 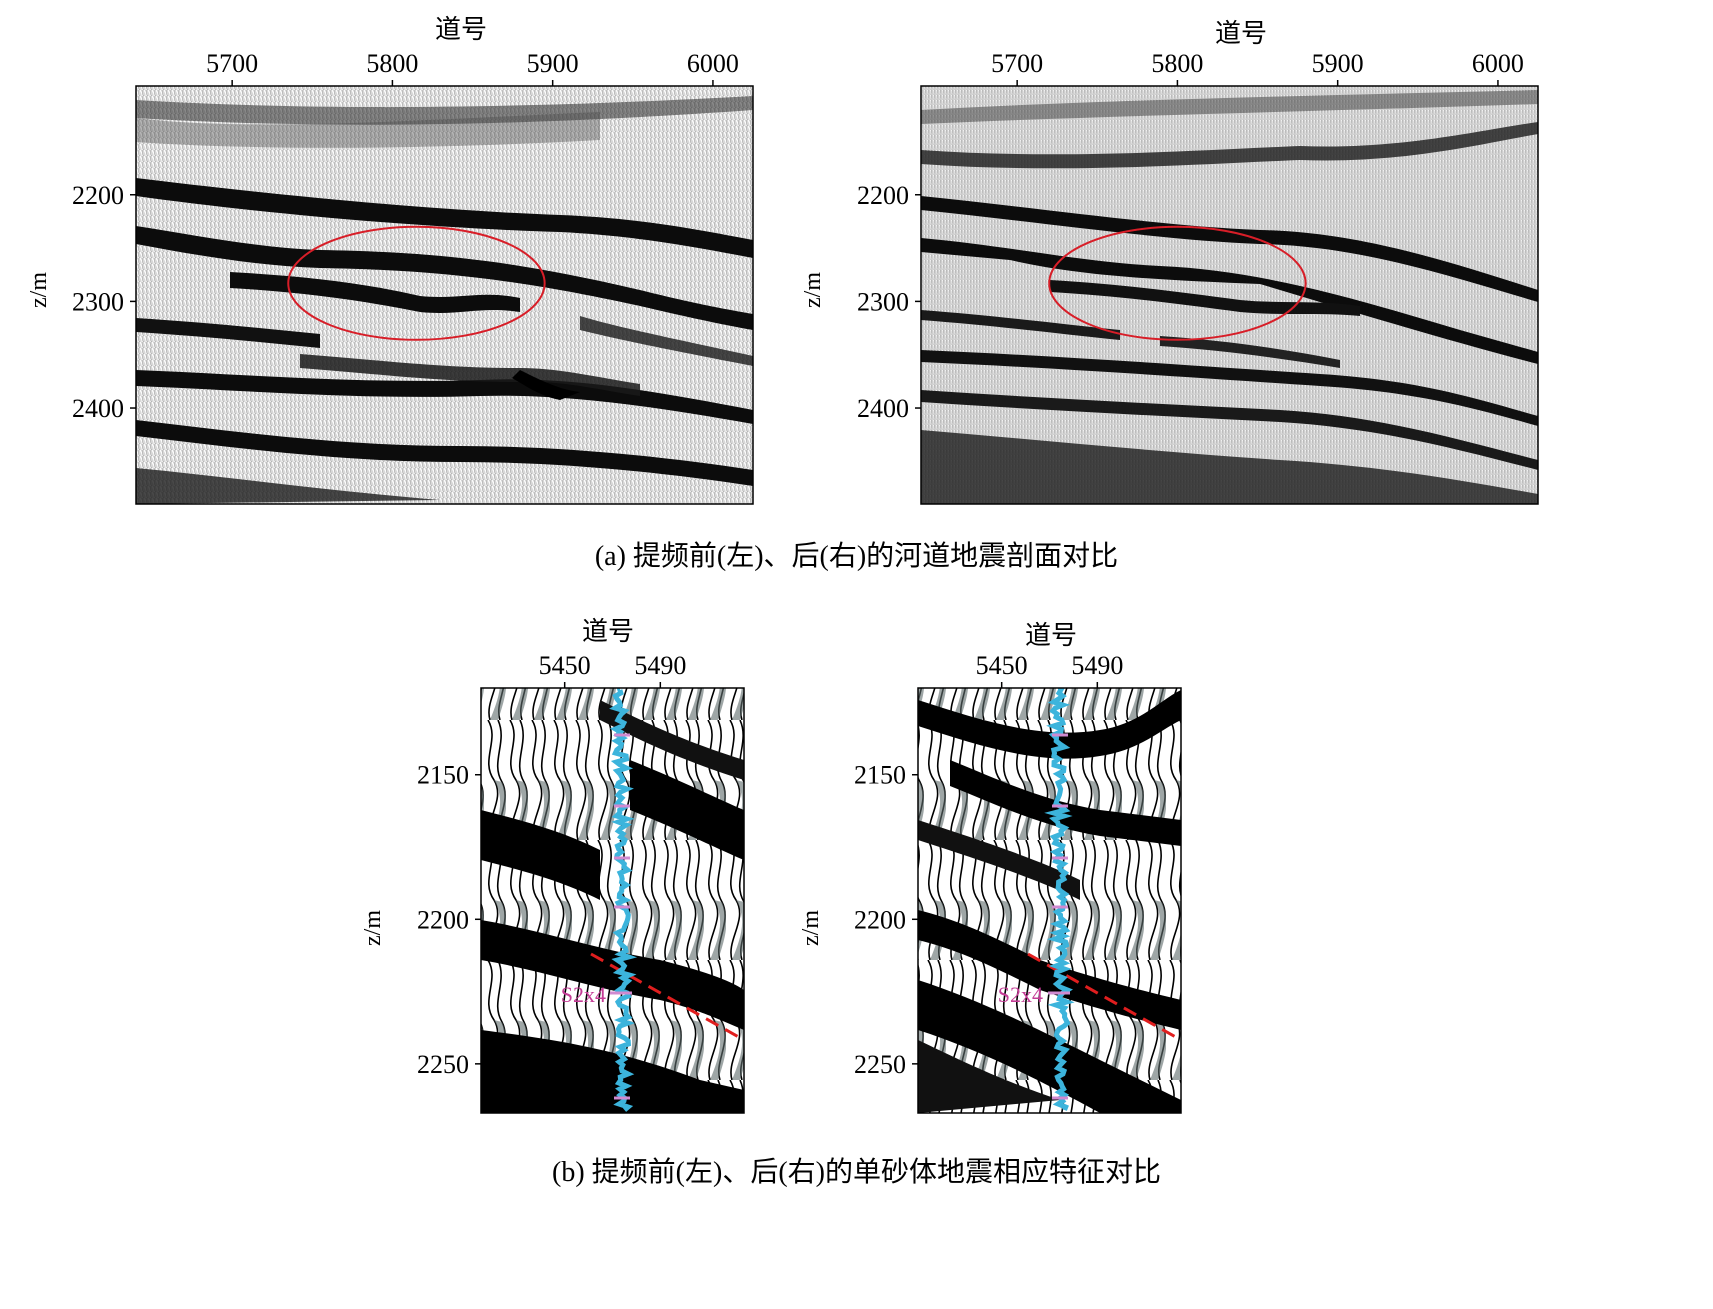 I want to click on y-ticks-b-right: 2150 2200 2250, so click(x=886, y=920).